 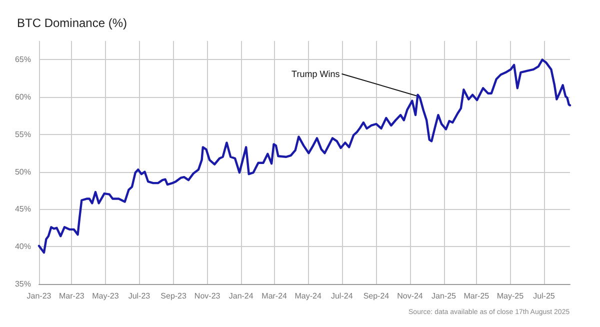 I want to click on y-tick-label: 60%, so click(x=22, y=97).